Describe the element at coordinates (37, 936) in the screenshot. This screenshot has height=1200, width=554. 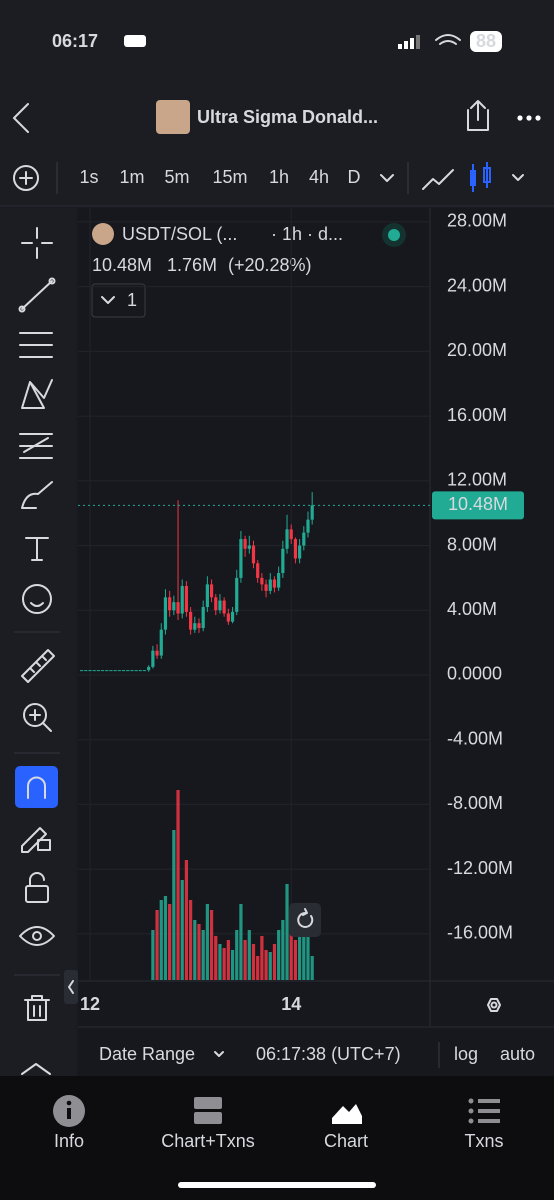
I see `visibility-tool` at that location.